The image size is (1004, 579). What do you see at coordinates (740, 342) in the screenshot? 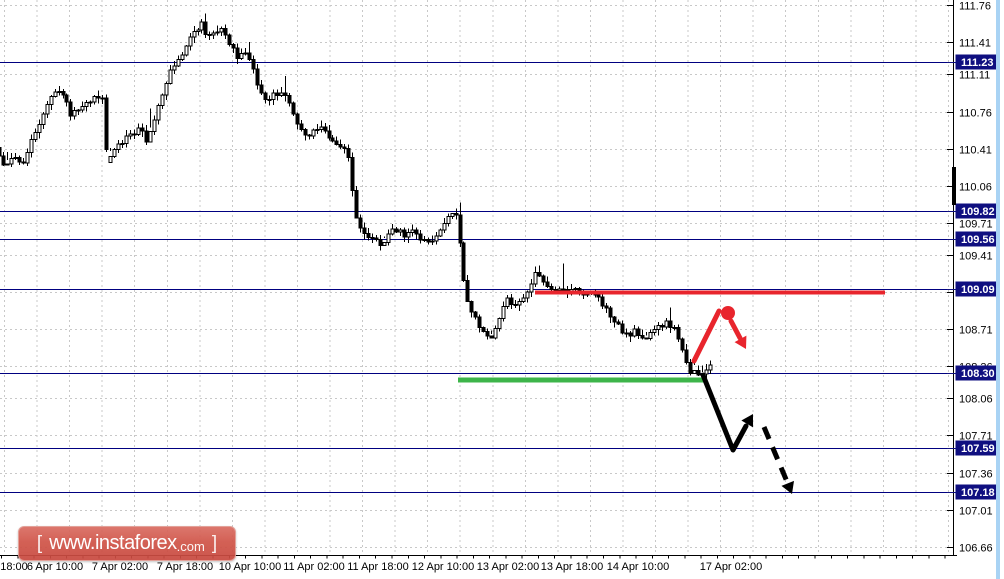
I see `red-down-arrowhead` at bounding box center [740, 342].